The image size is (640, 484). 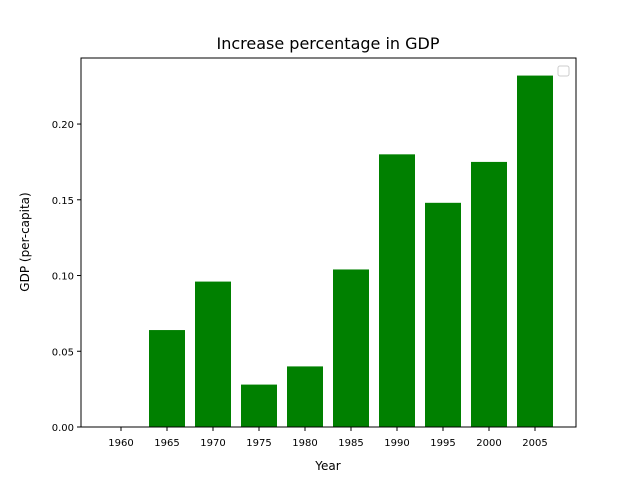 What do you see at coordinates (63, 428) in the screenshot?
I see `y-tick-label: 0.00` at bounding box center [63, 428].